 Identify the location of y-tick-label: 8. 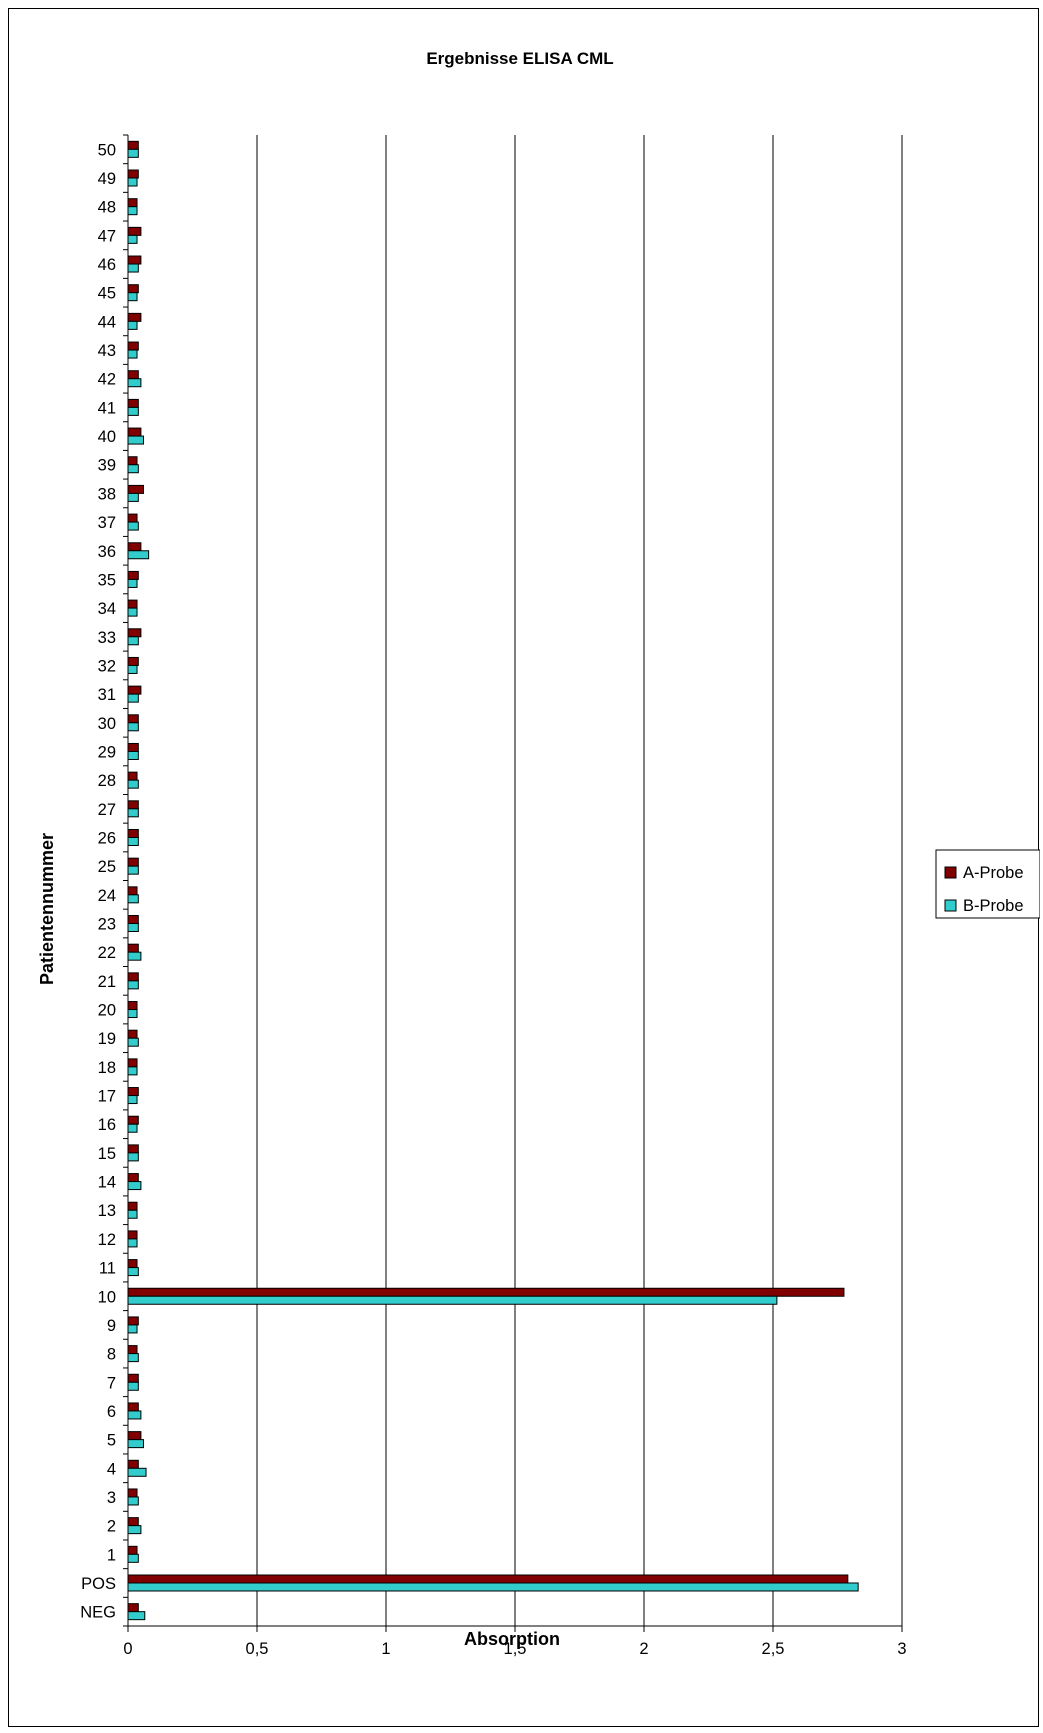
(111, 1355).